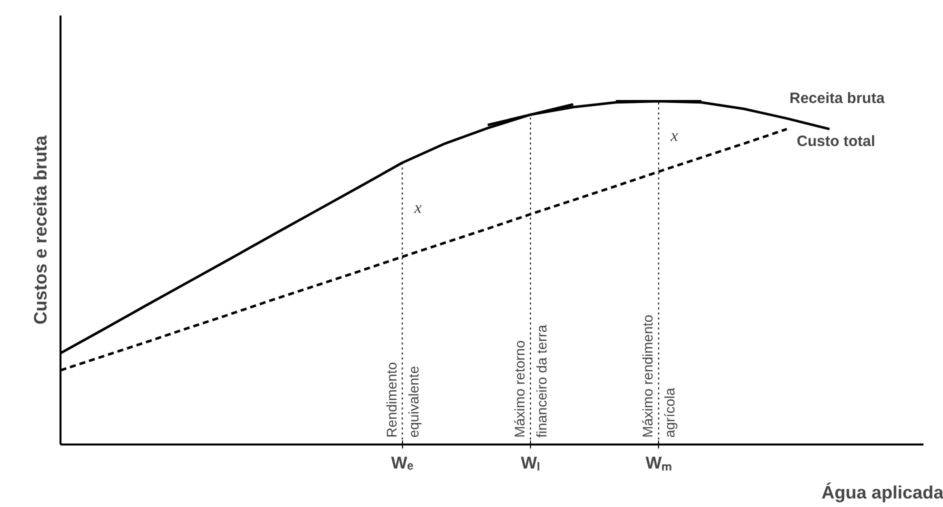 The image size is (943, 507). Describe the element at coordinates (659, 463) in the screenshot. I see `x-tick-label: Wₘ` at that location.